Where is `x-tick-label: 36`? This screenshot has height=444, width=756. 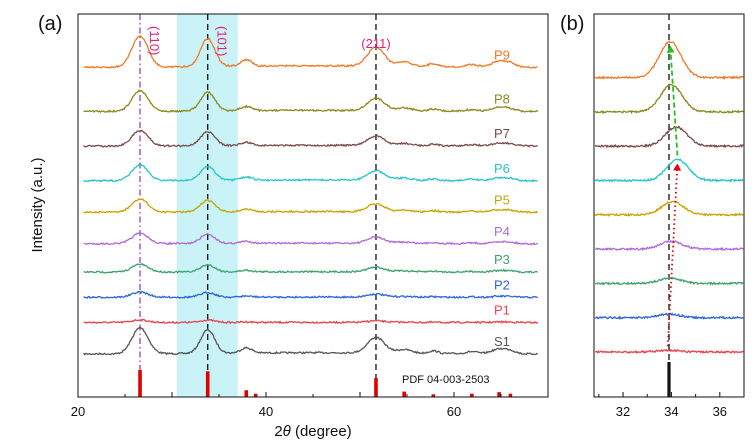
x-tick-label: 36 is located at coordinates (720, 411).